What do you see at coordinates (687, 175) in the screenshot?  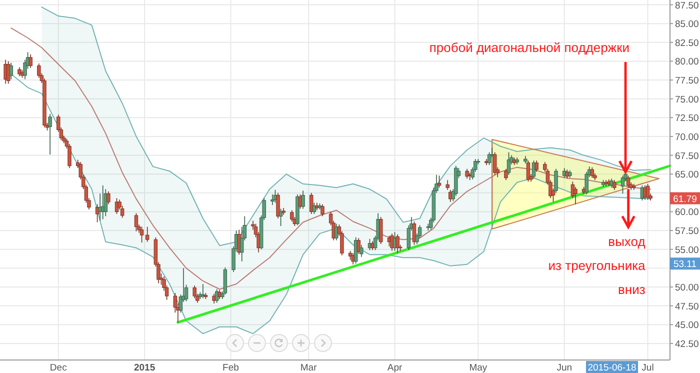 I see `y-tick-label: 65.00` at bounding box center [687, 175].